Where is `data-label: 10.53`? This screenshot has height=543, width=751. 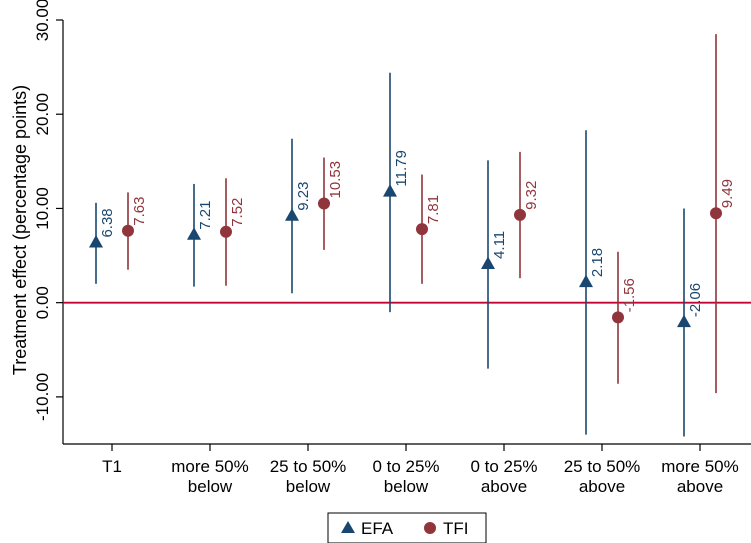
data-label: 10.53 is located at coordinates (335, 180).